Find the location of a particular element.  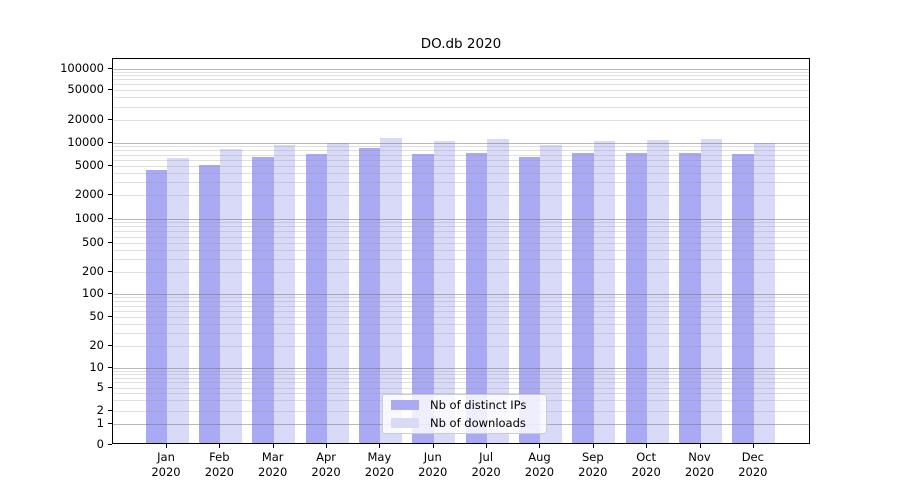

bar-aug-distinct-ips is located at coordinates (529, 299).